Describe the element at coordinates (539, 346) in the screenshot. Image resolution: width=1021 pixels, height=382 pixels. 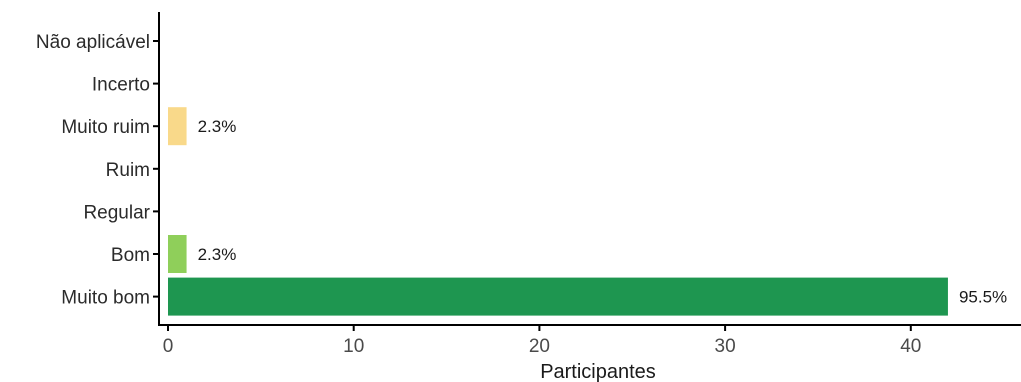
I see `x-tick-label: 20` at that location.